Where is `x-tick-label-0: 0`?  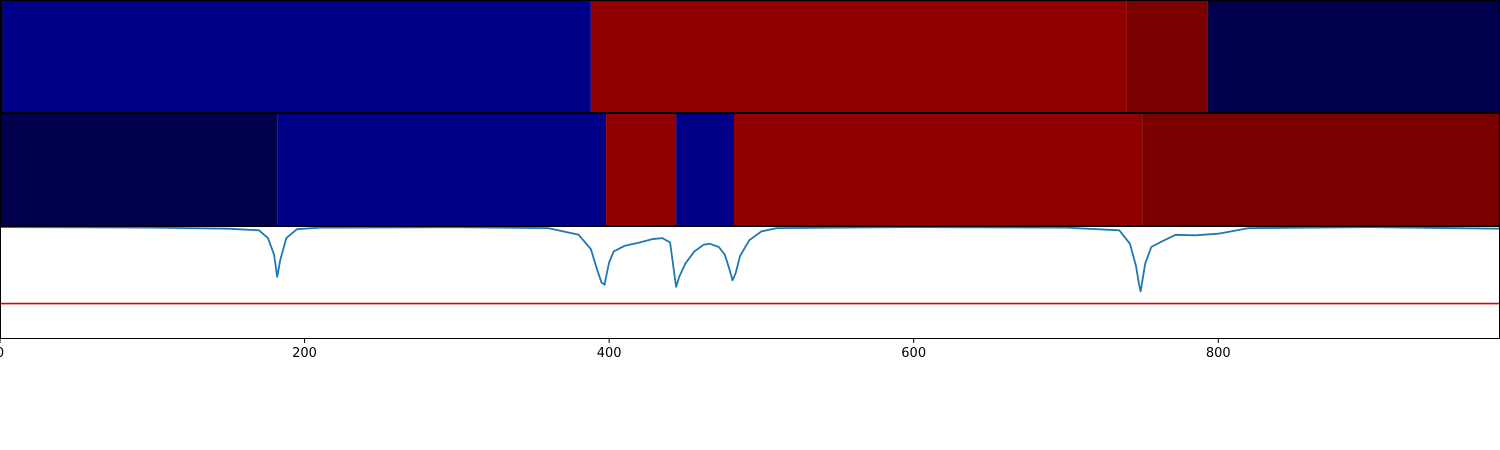
x-tick-label-0: 0 is located at coordinates (2, 353).